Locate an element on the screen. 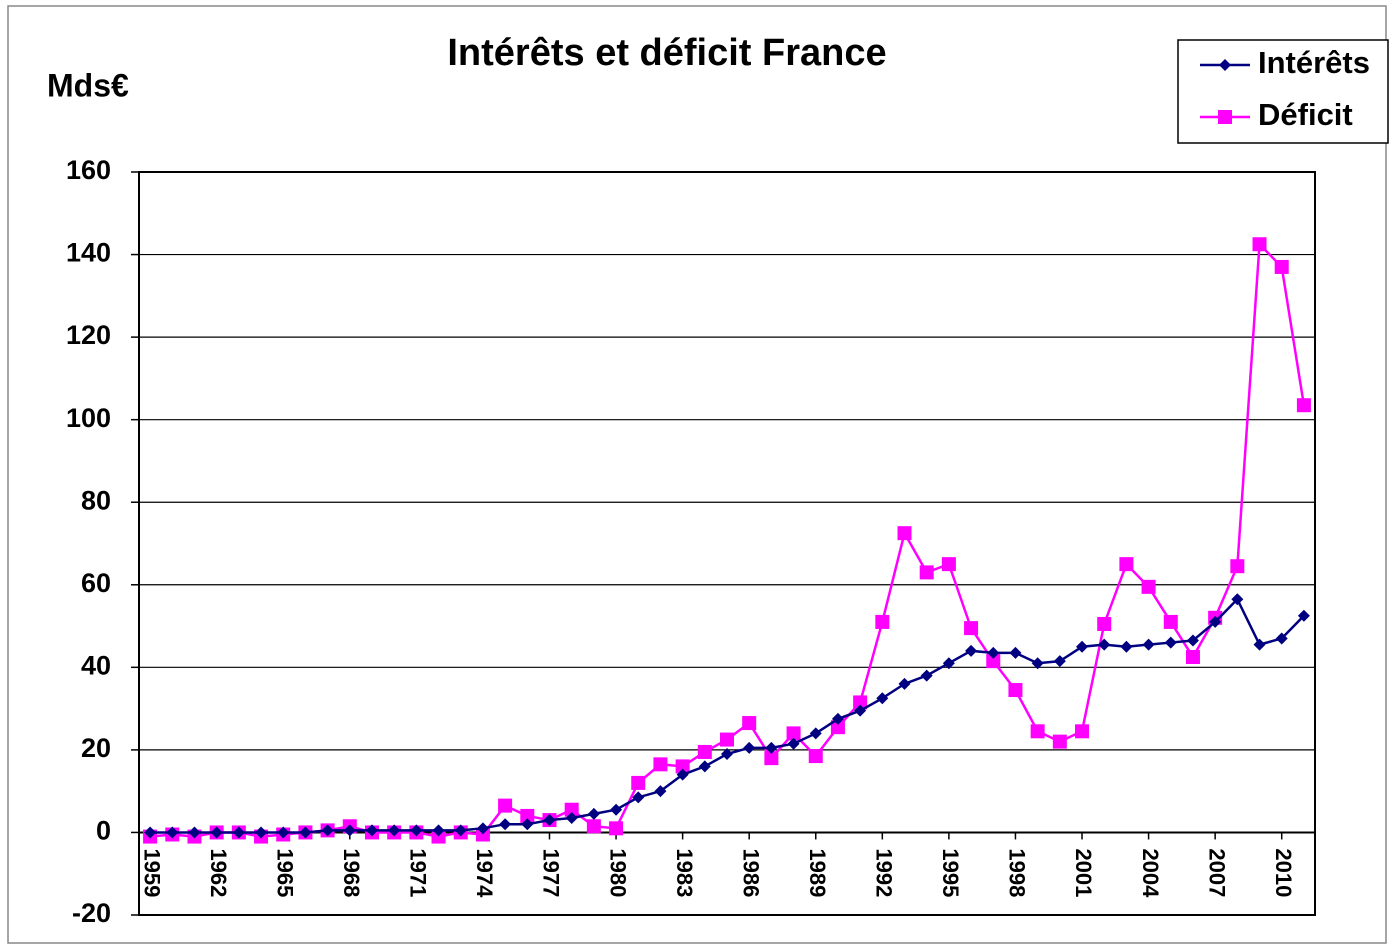 This screenshot has height=947, width=1390. y-tick-label: 80 is located at coordinates (96, 500).